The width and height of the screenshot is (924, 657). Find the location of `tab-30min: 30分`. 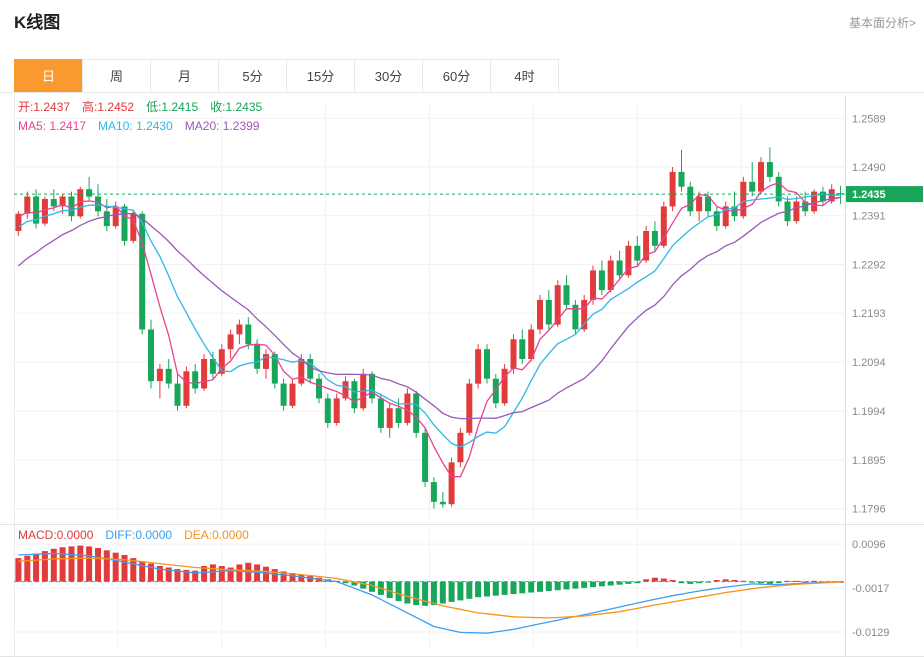

tab-30min: 30分 is located at coordinates (388, 76).